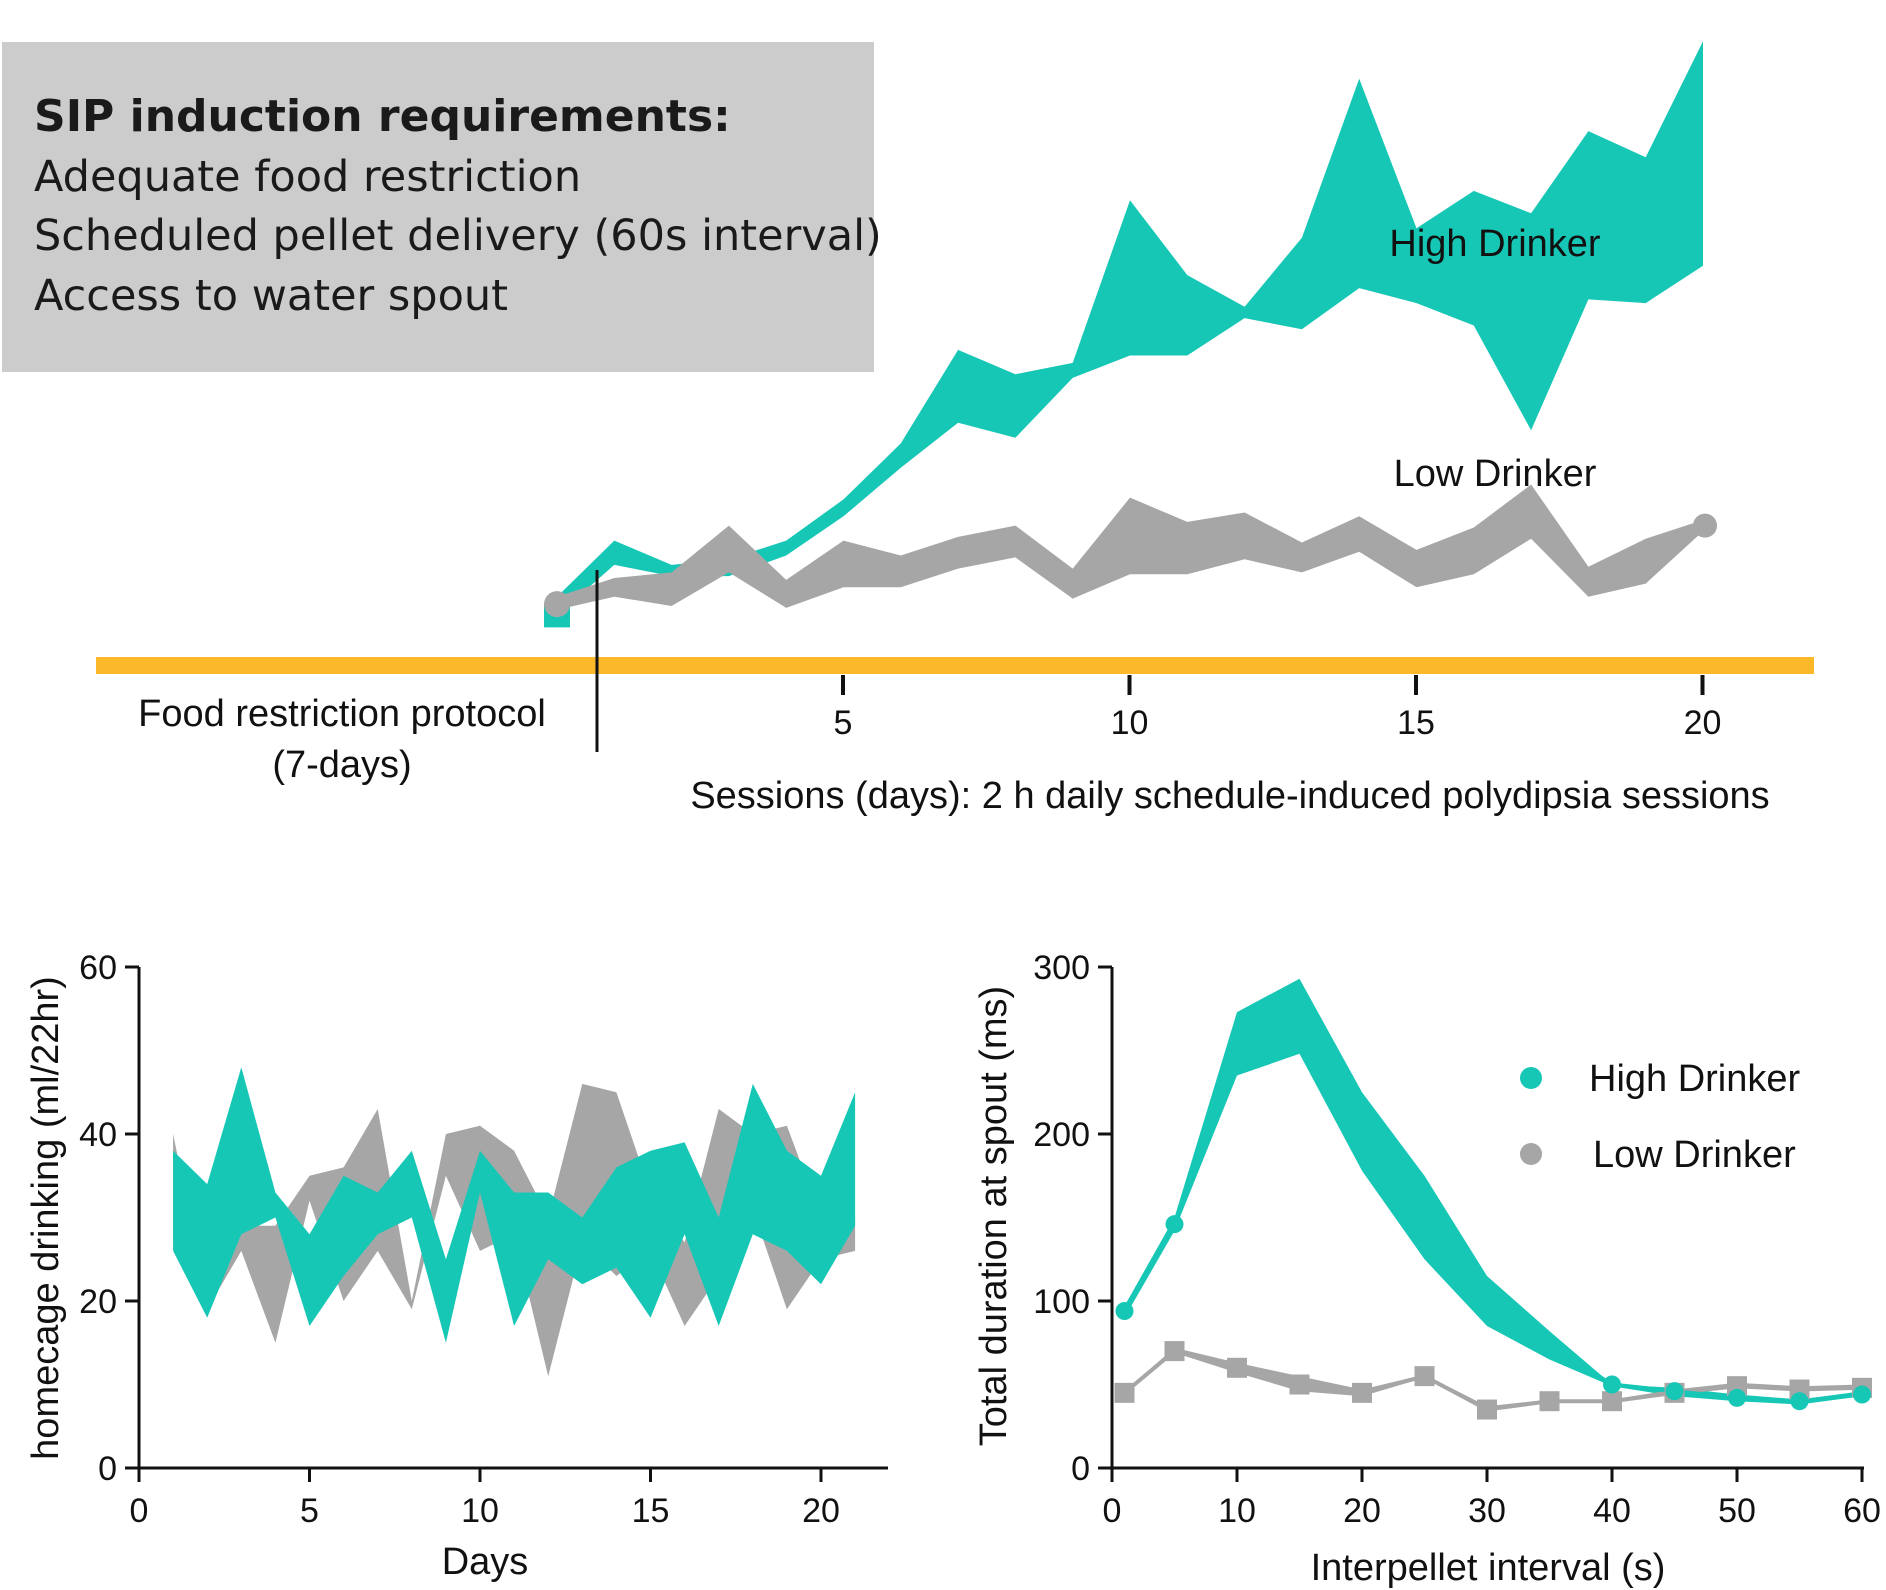  Describe the element at coordinates (1416, 723) in the screenshot. I see `sessions-x-tick-label: 15` at that location.